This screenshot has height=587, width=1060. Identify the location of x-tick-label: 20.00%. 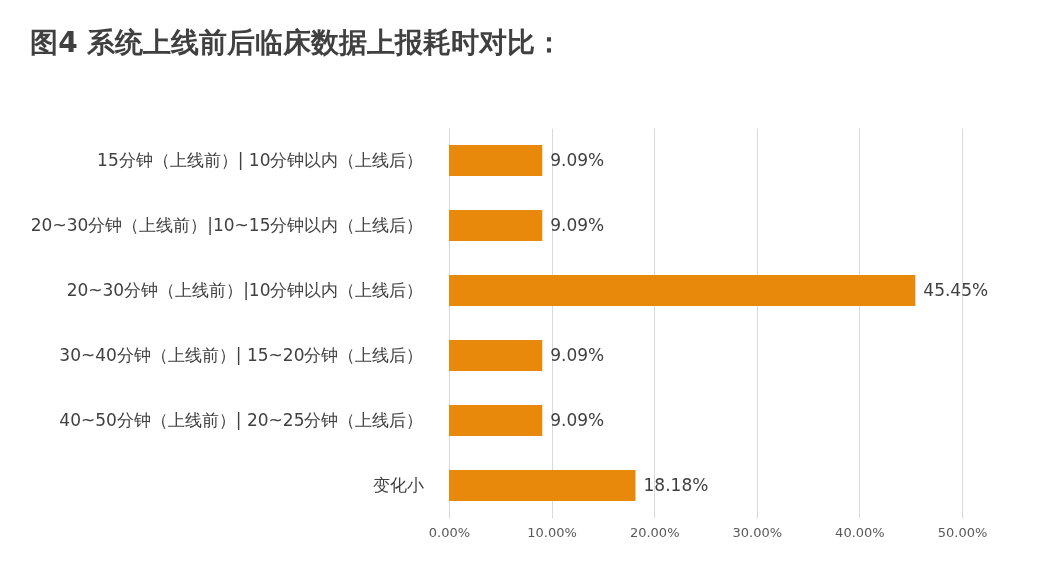
(654, 532).